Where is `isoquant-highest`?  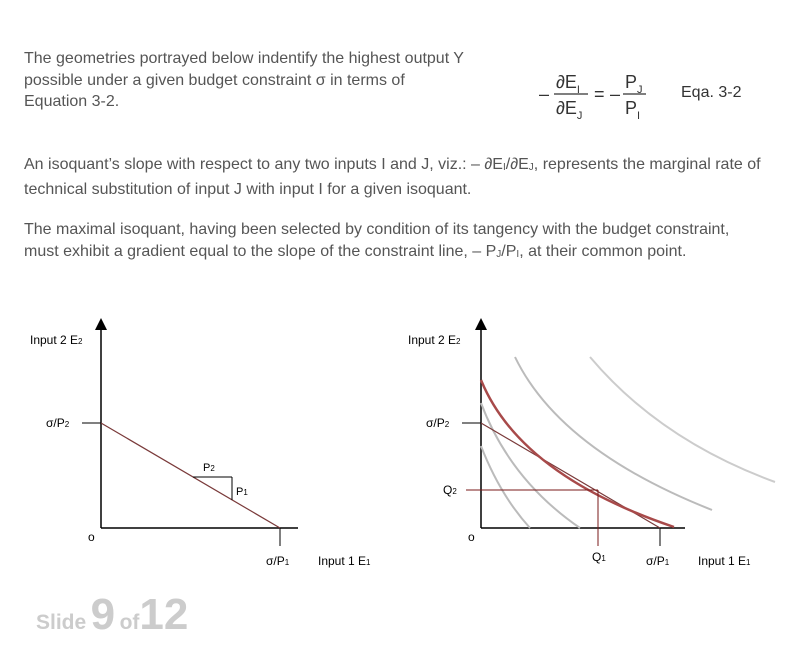
isoquant-highest is located at coordinates (682, 419).